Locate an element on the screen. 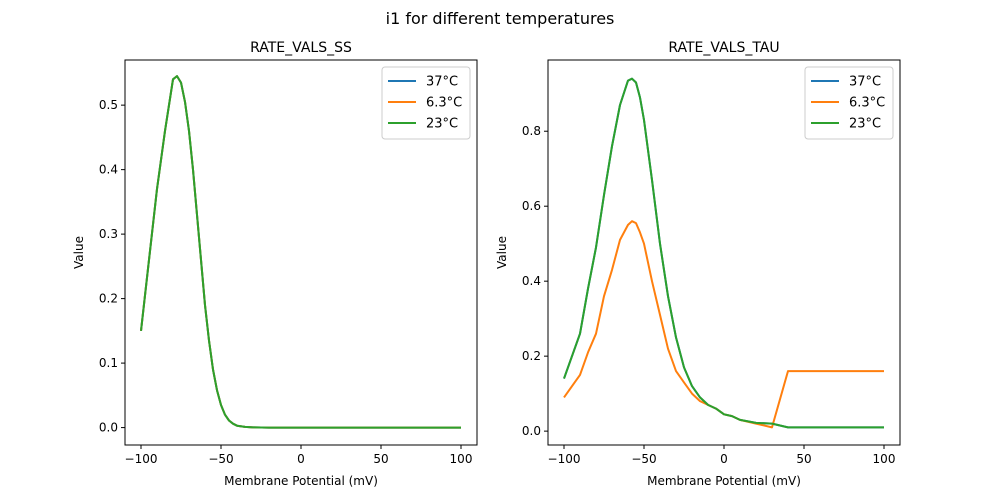 This screenshot has width=1000, height=500. y-tick-label: 0.1 is located at coordinates (108, 363).